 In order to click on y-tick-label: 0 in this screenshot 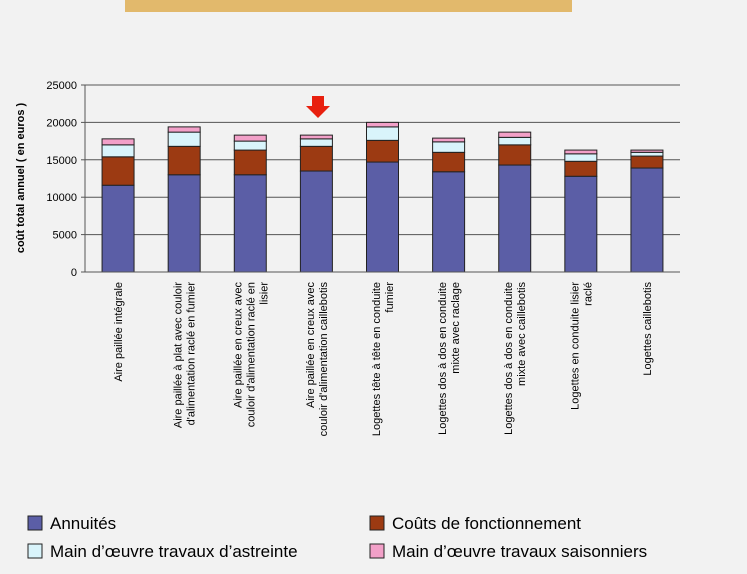, I will do `click(74, 273)`.